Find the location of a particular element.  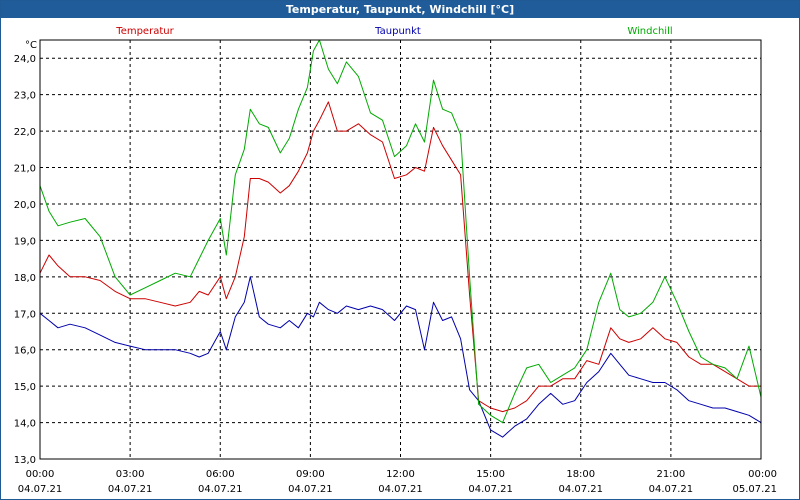

y-tick-label: 20,0 is located at coordinates (25, 205).